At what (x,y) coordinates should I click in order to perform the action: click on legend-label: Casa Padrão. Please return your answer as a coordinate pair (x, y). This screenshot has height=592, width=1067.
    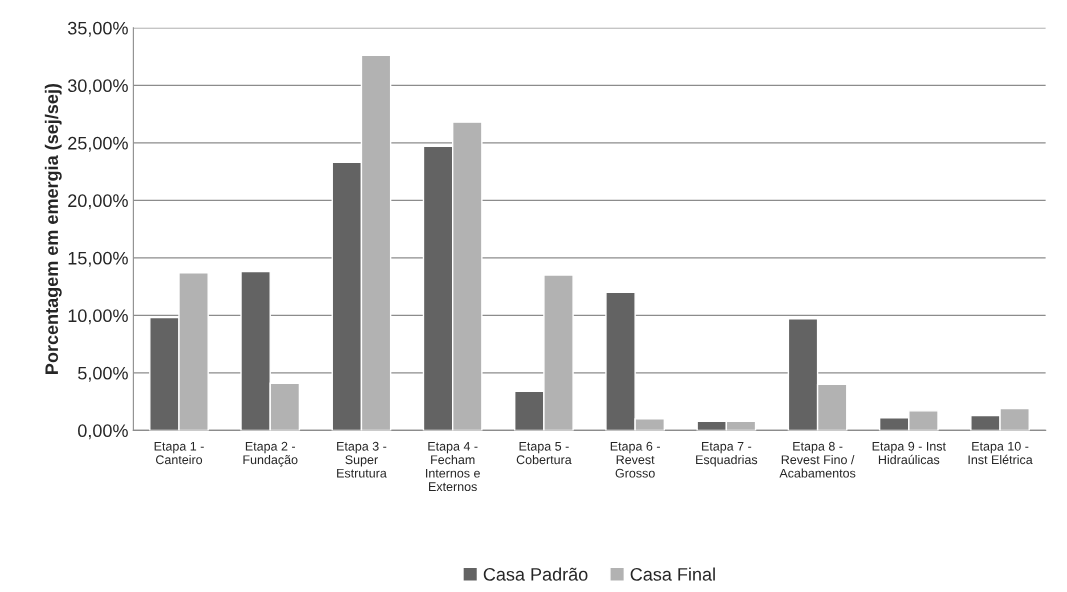
    Looking at the image, I should click on (535, 574).